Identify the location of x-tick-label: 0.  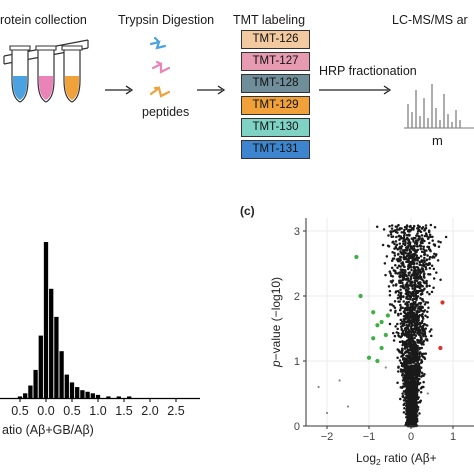
(411, 437).